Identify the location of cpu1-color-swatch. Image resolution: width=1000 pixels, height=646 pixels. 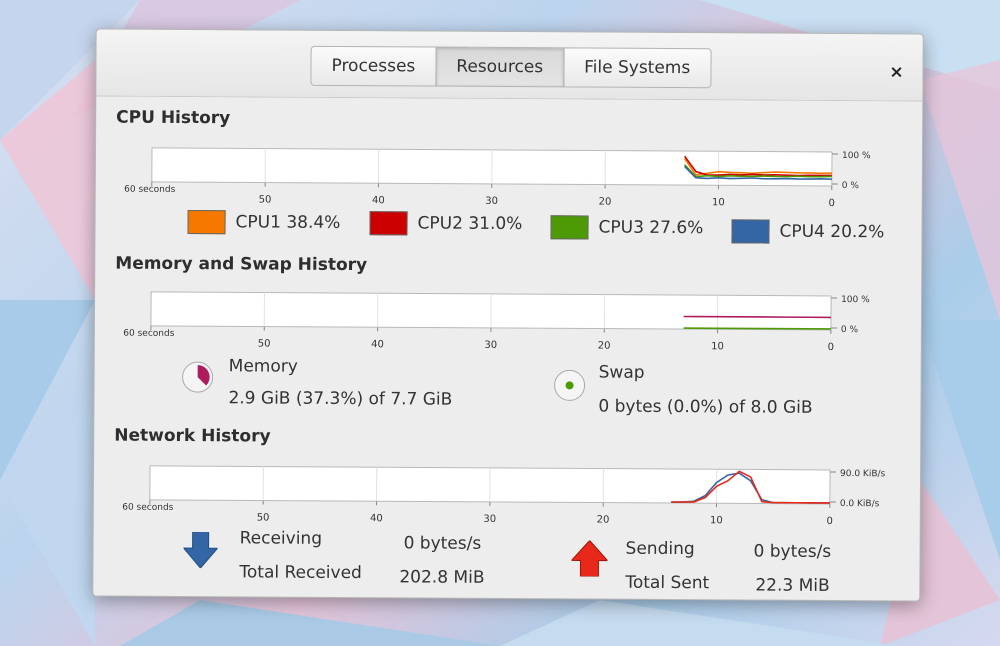
(206, 222).